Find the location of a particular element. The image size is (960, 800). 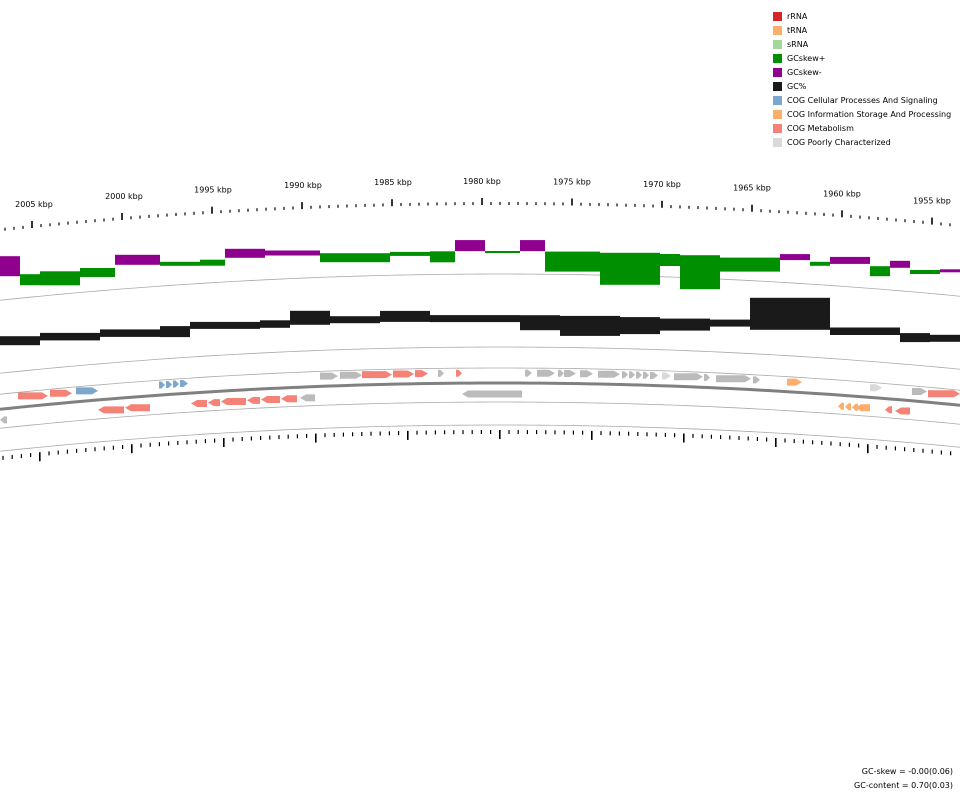

legend-item-srna: sRNA is located at coordinates (862, 44).